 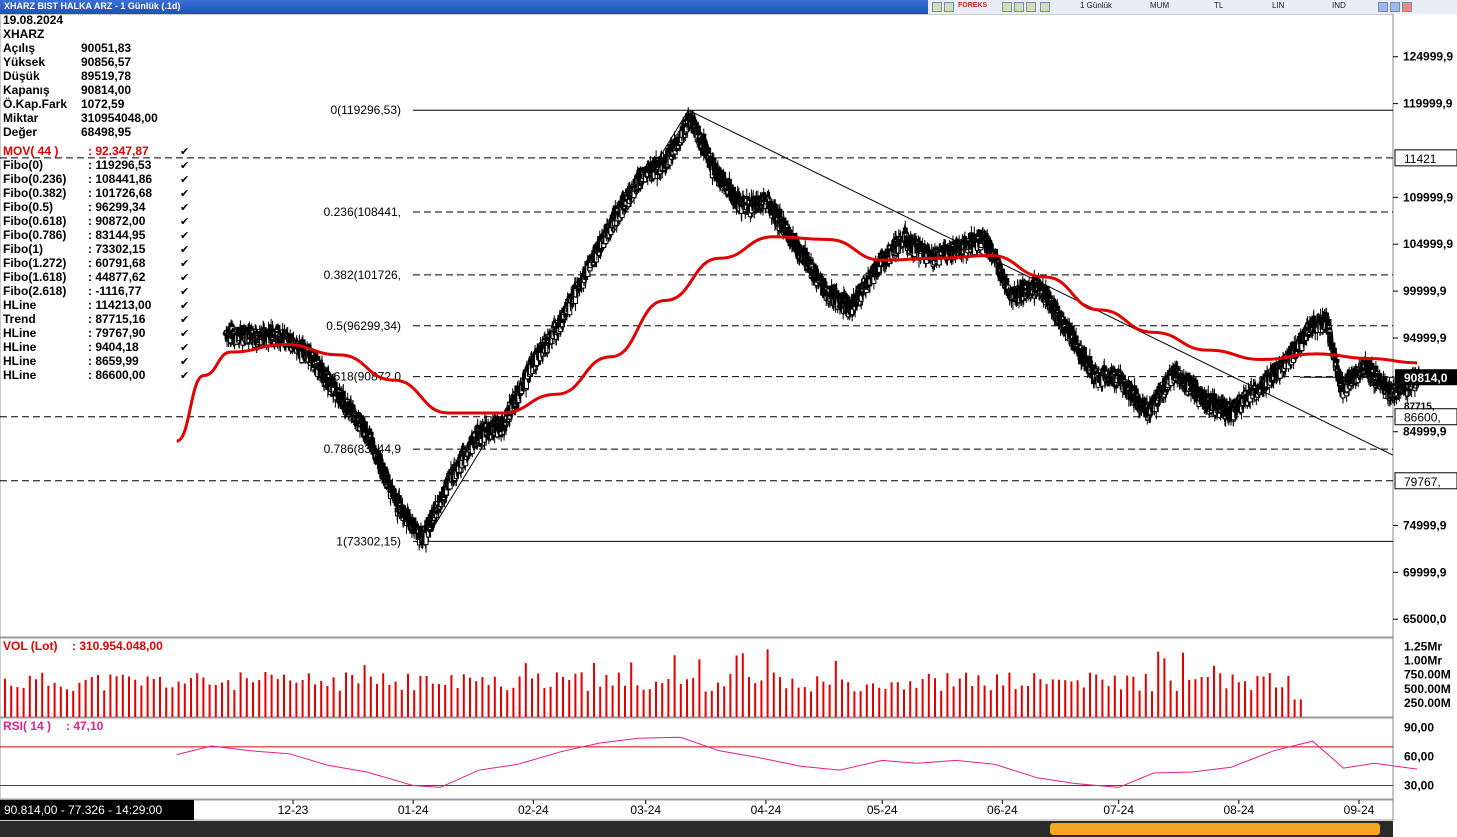 I want to click on fib-label: 0.5(96299,34), so click(x=363, y=326).